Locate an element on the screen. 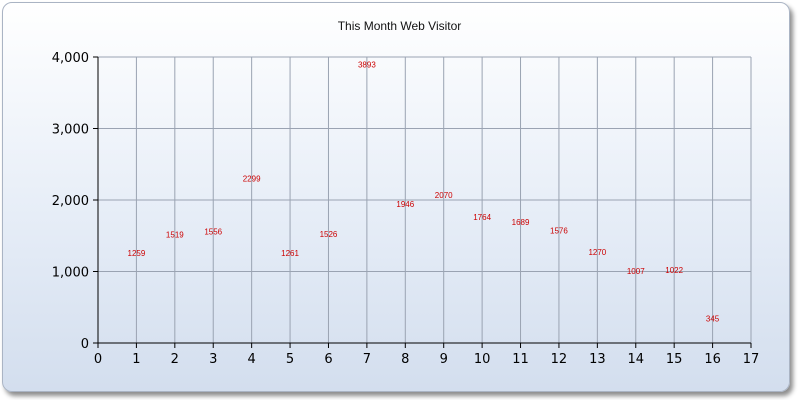 The height and width of the screenshot is (400, 800). y-tick-label: 0 is located at coordinates (85, 344).